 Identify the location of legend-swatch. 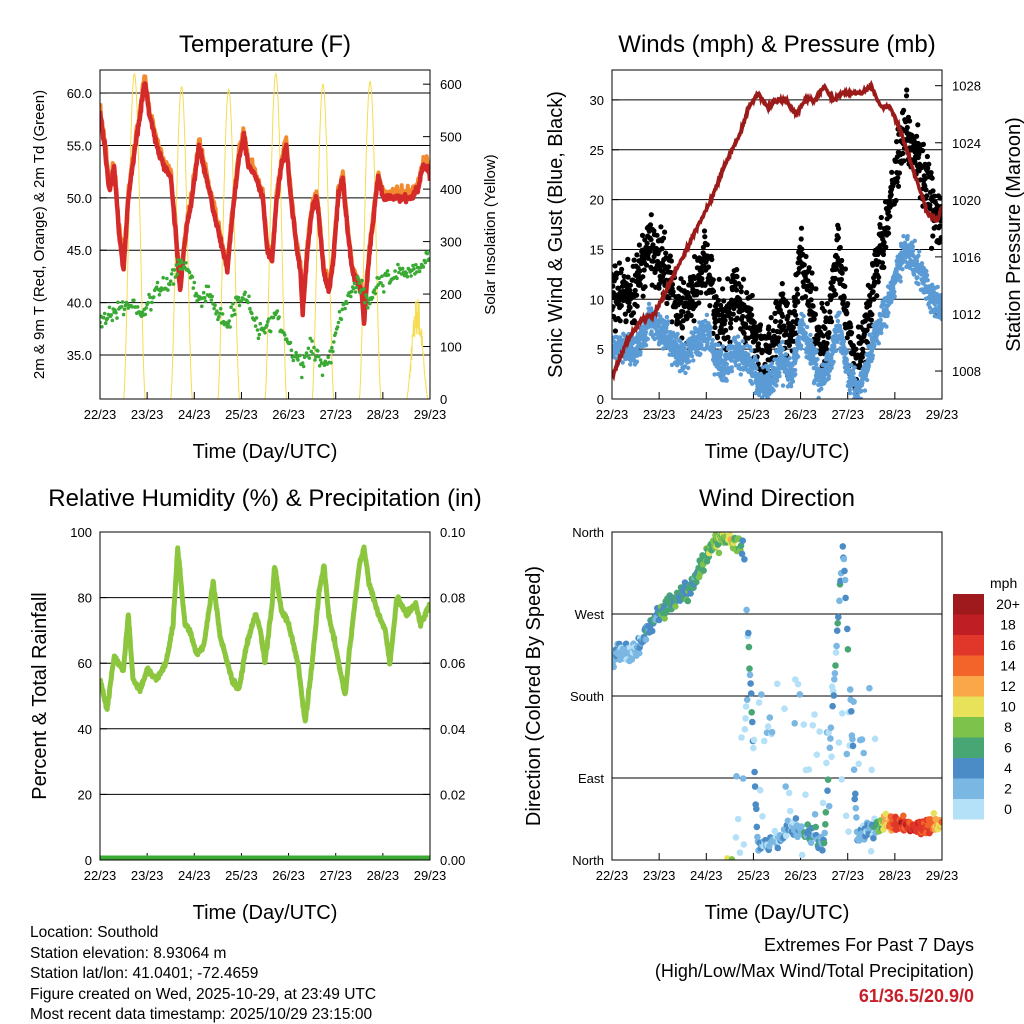
(968, 604).